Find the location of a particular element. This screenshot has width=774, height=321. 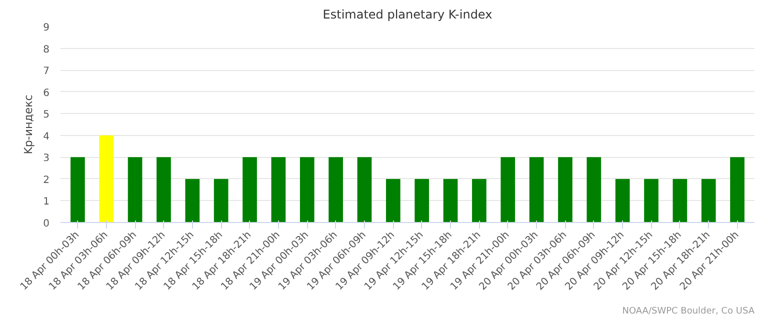

y-axis-title: Kp-индекс is located at coordinates (29, 124).